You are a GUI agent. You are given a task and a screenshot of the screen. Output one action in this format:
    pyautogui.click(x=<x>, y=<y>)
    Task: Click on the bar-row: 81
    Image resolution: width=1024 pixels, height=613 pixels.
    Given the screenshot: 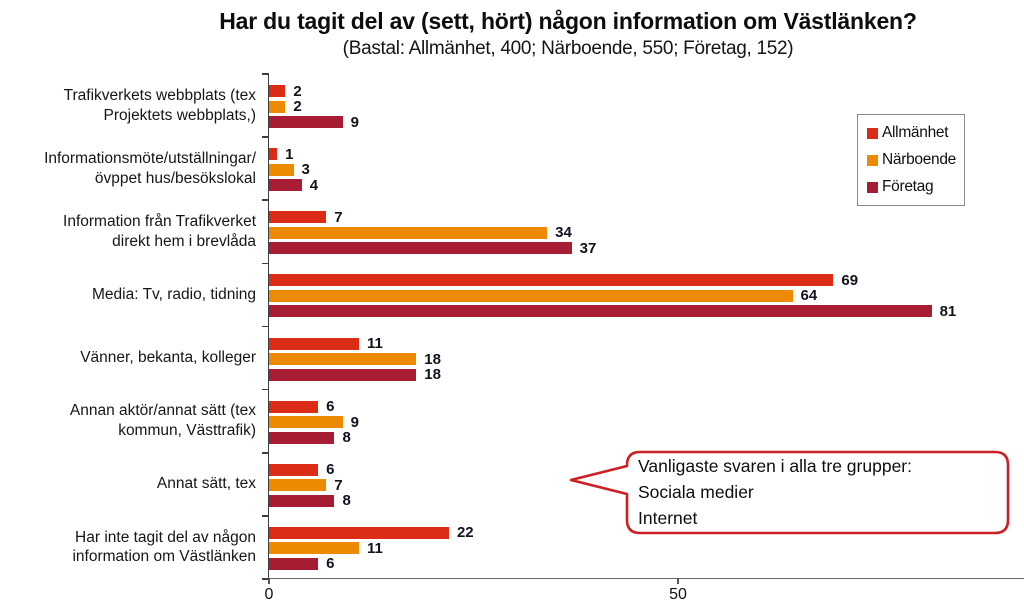 What is the action you would take?
    pyautogui.click(x=613, y=311)
    